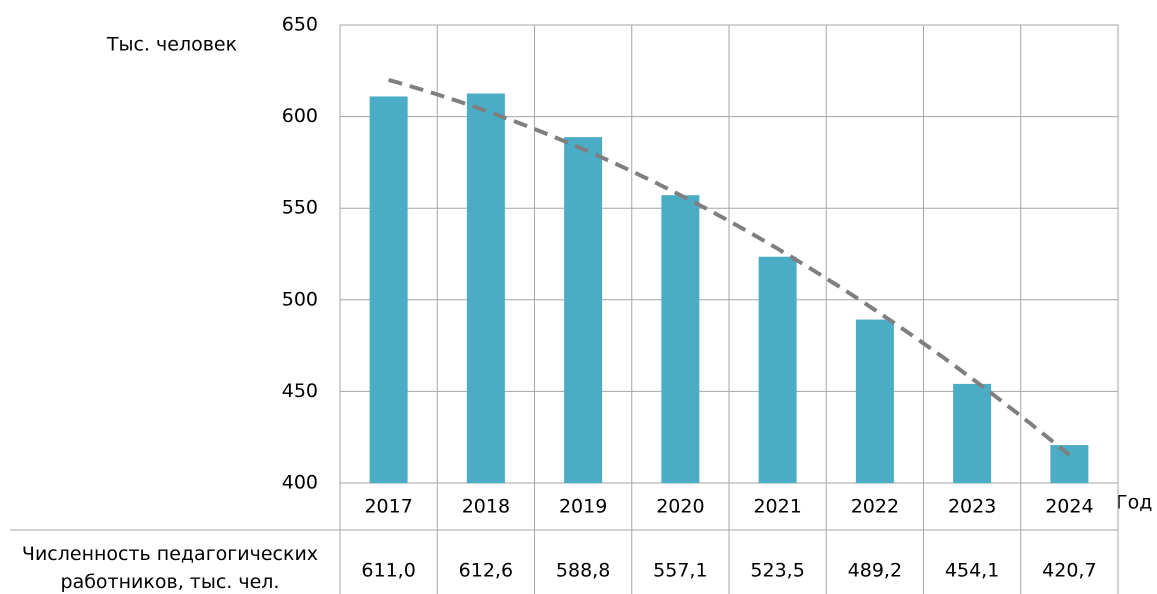 Image resolution: width=1157 pixels, height=594 pixels. What do you see at coordinates (972, 507) in the screenshot?
I see `x-tick-label: 2023` at bounding box center [972, 507].